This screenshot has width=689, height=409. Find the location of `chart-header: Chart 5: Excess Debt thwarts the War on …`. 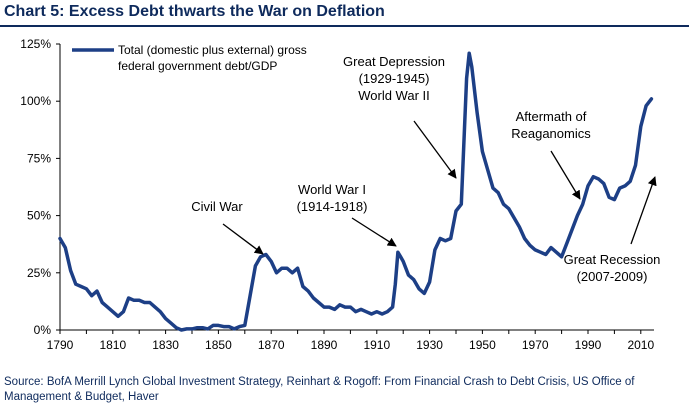

chart-header: Chart 5: Excess Debt thwarts the War on … is located at coordinates (344, 13).